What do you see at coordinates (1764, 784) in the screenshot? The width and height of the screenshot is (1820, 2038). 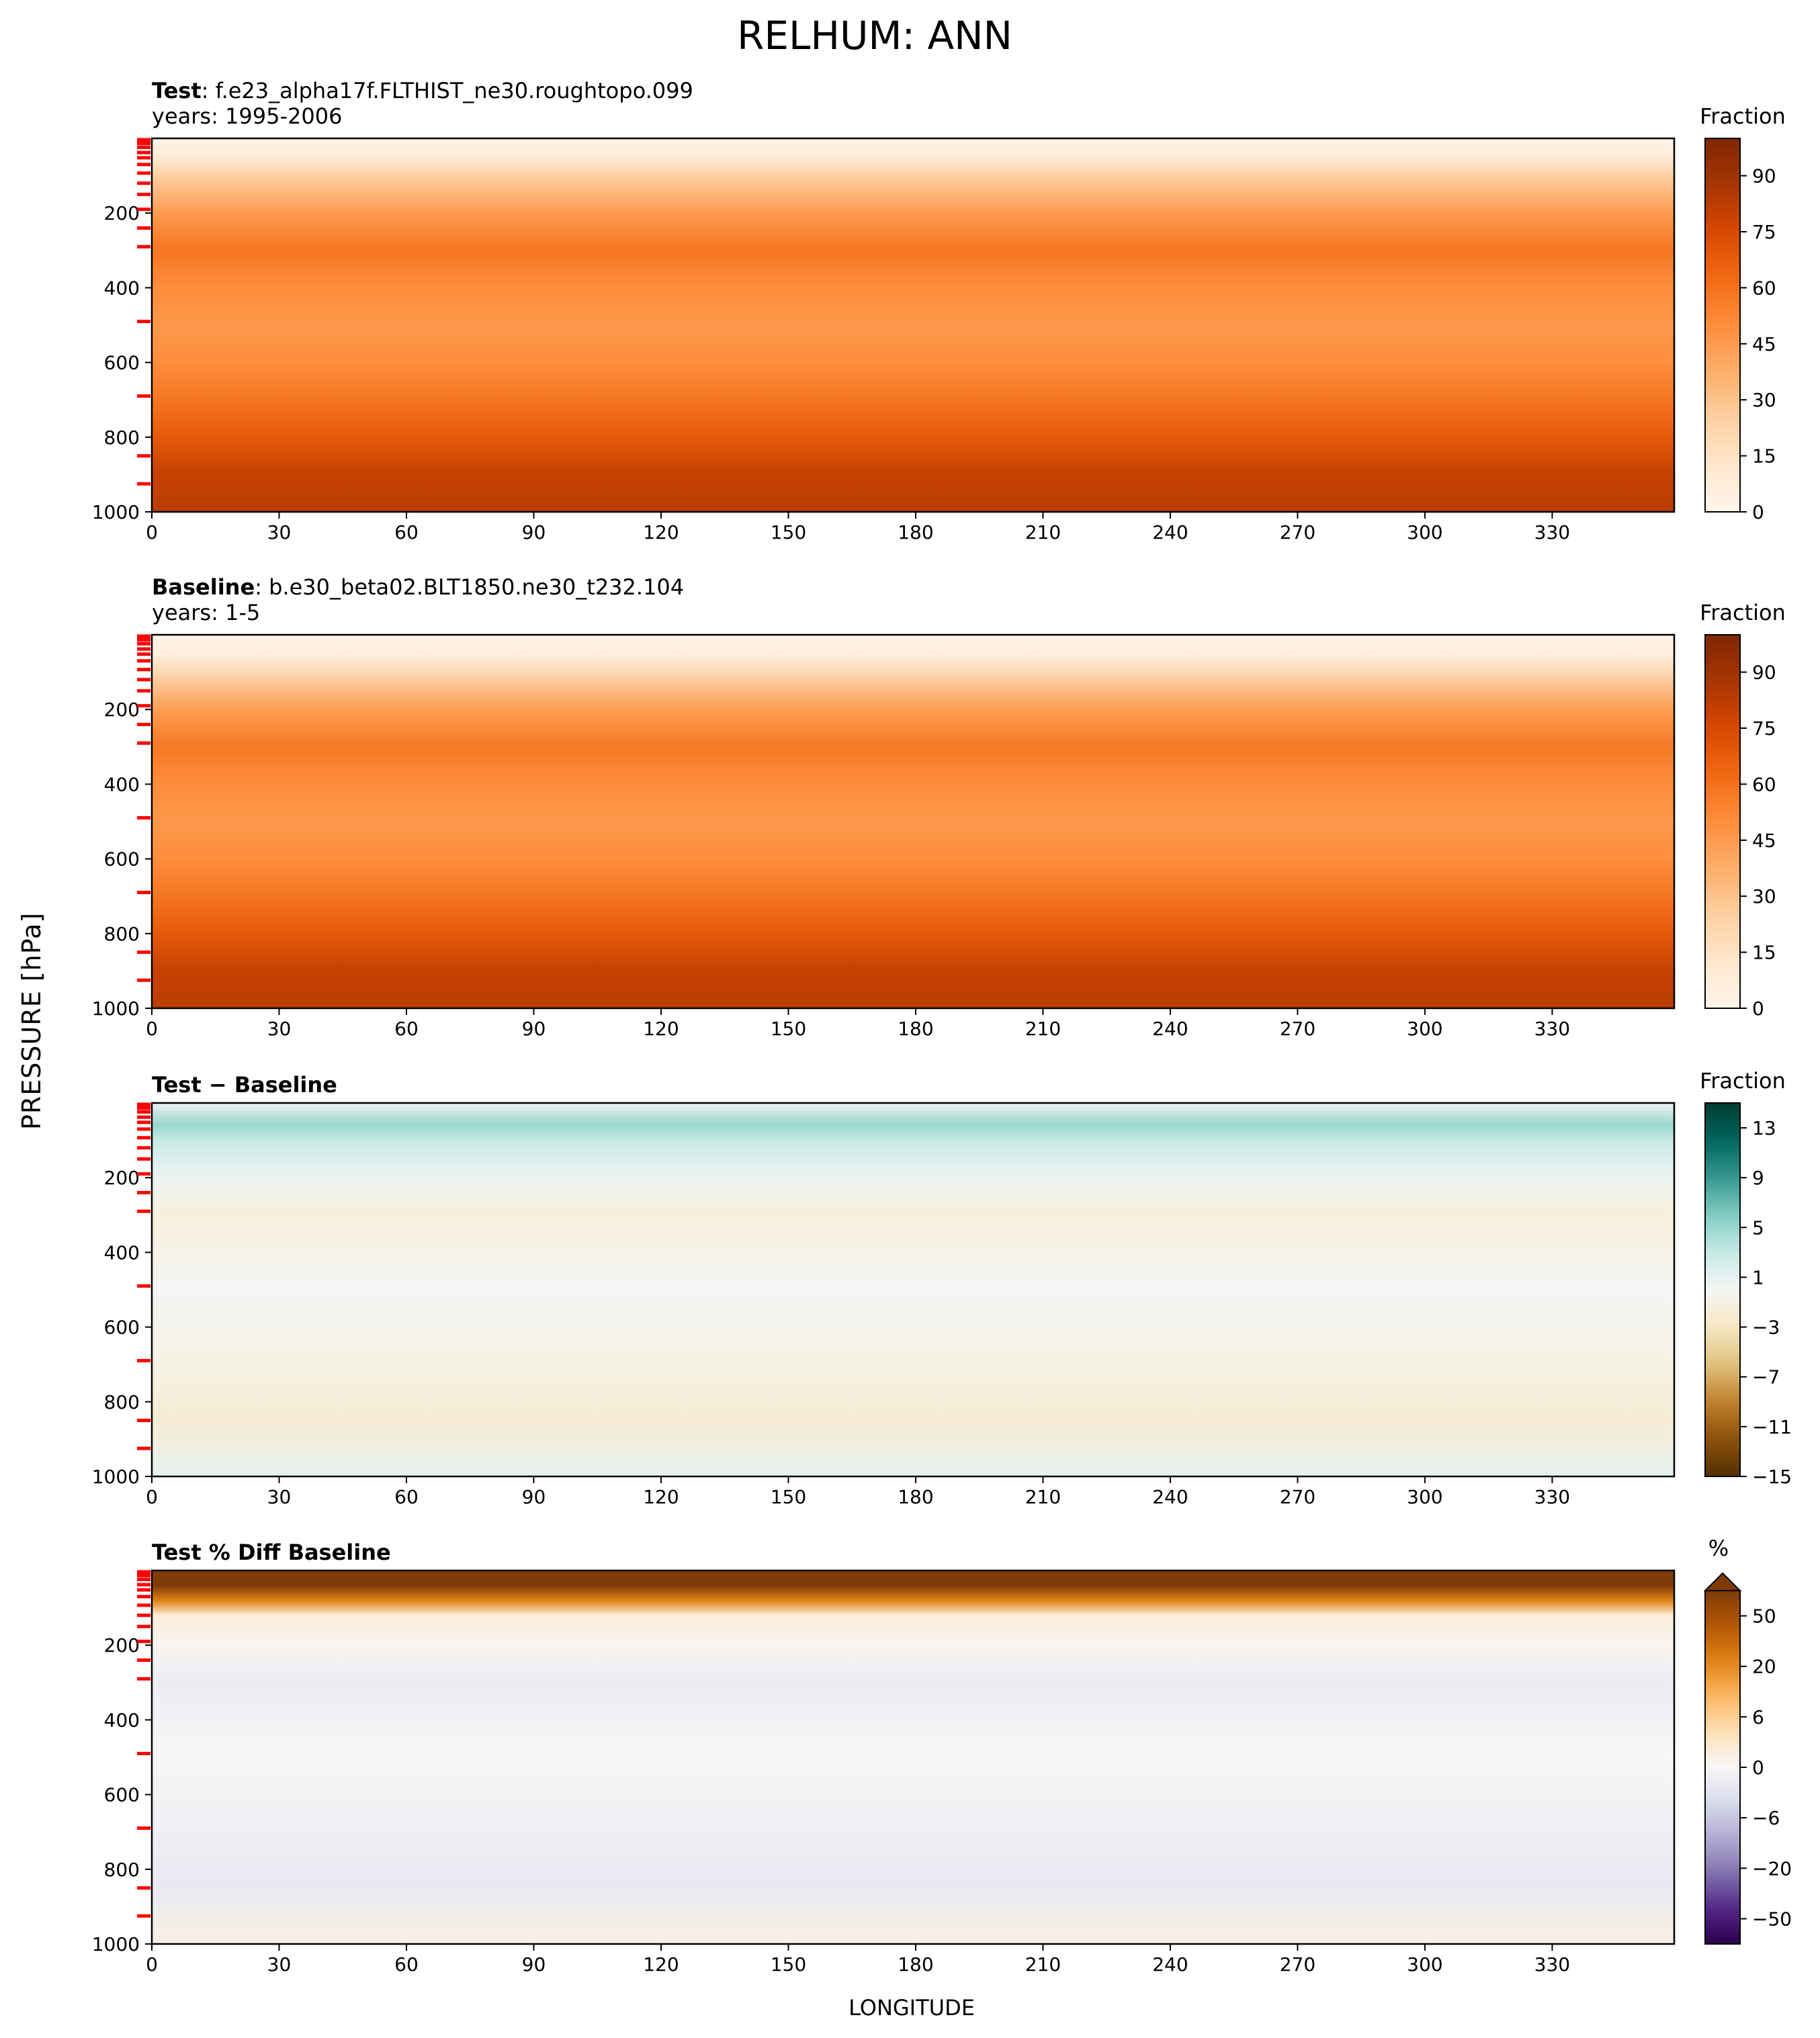 I see `colorbar-tick-label: 60` at bounding box center [1764, 784].